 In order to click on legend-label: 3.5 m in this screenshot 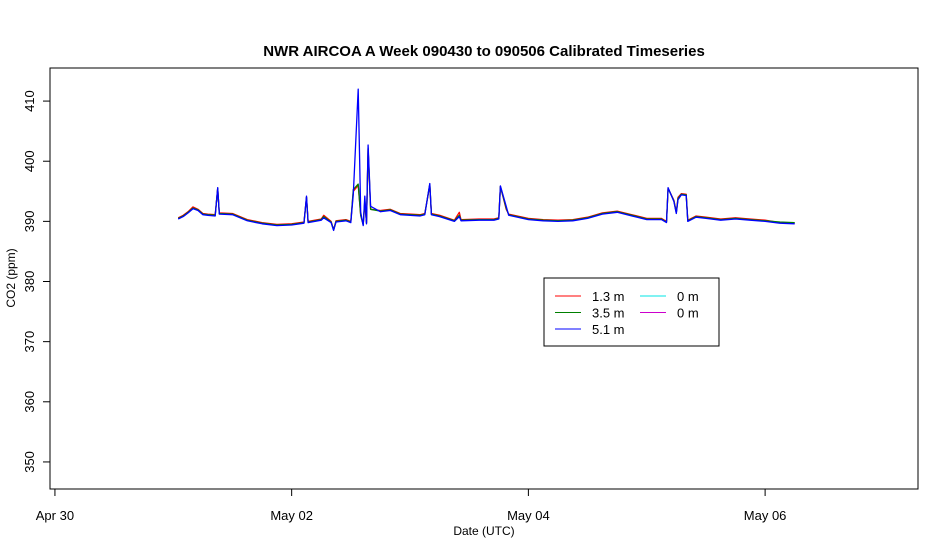, I will do `click(608, 313)`.